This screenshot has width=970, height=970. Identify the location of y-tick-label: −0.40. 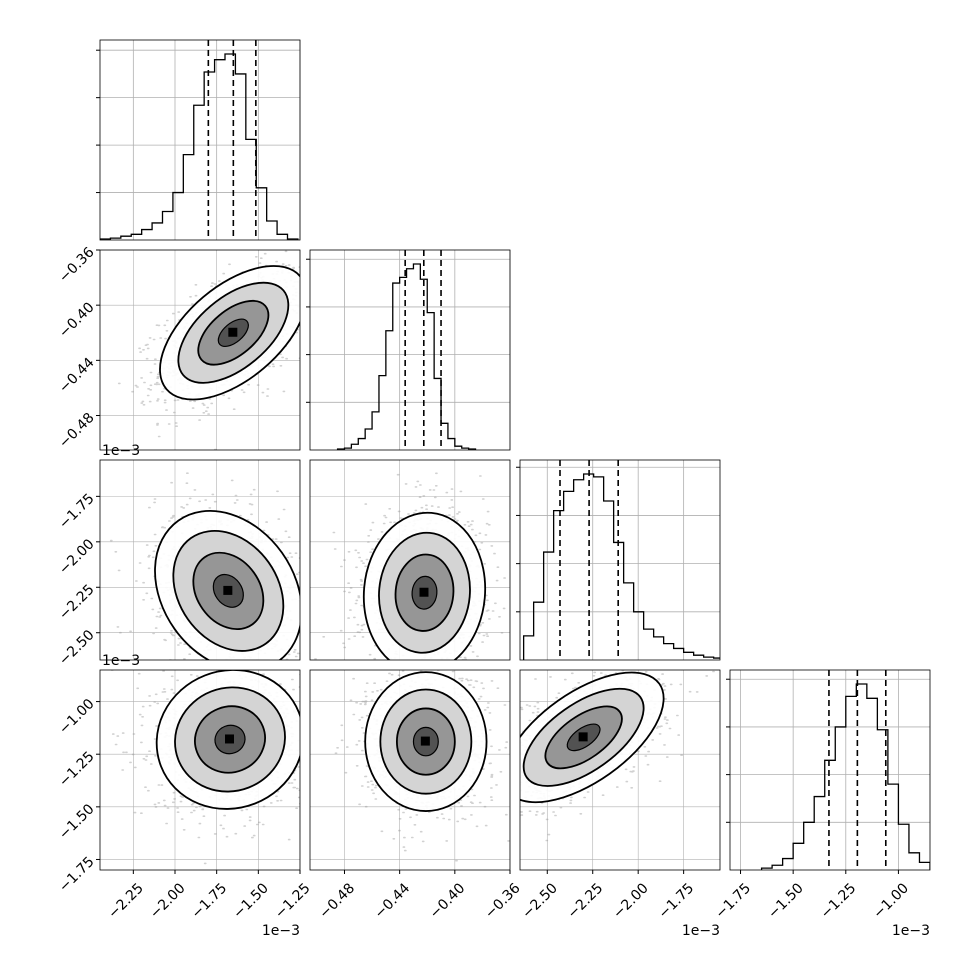
(77, 321).